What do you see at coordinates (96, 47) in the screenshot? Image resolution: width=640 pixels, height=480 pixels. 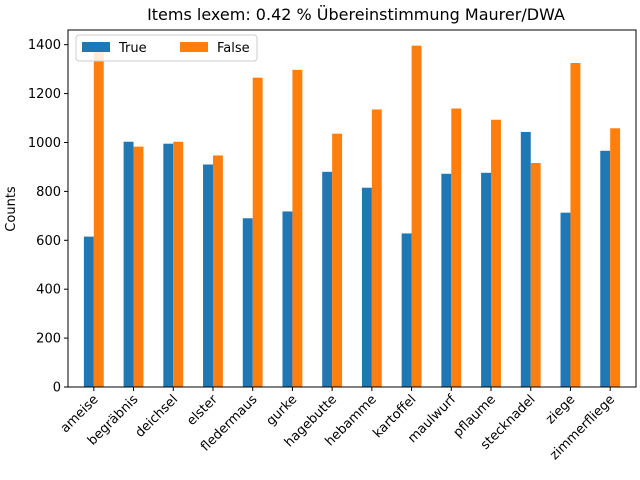 I see `legend-swatch-true` at bounding box center [96, 47].